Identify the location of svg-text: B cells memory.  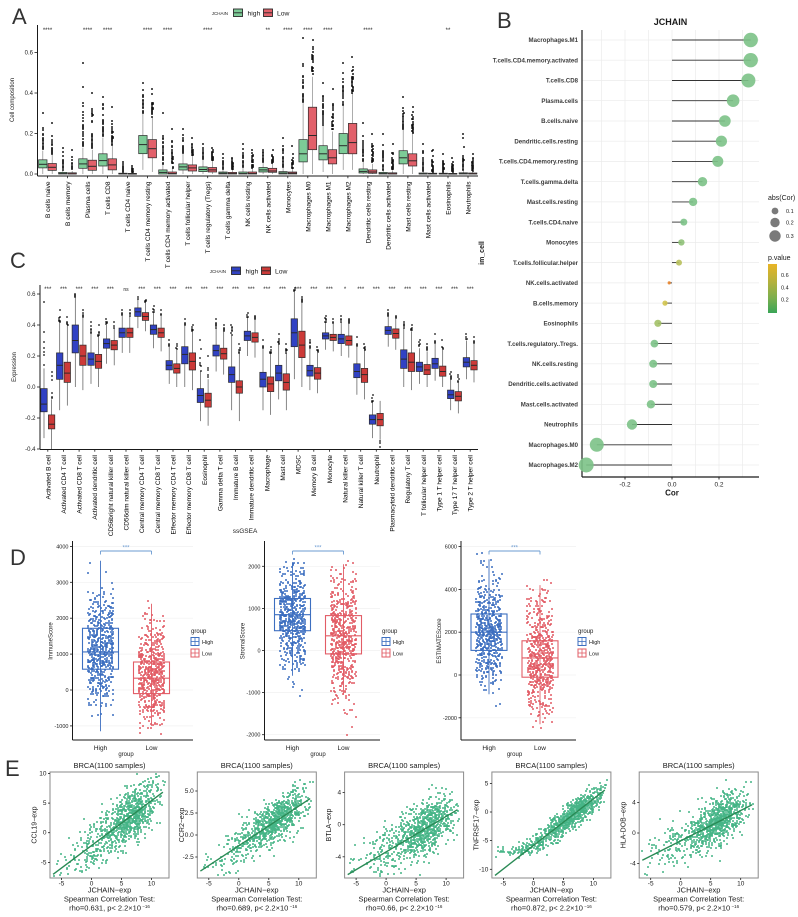
(68, 203).